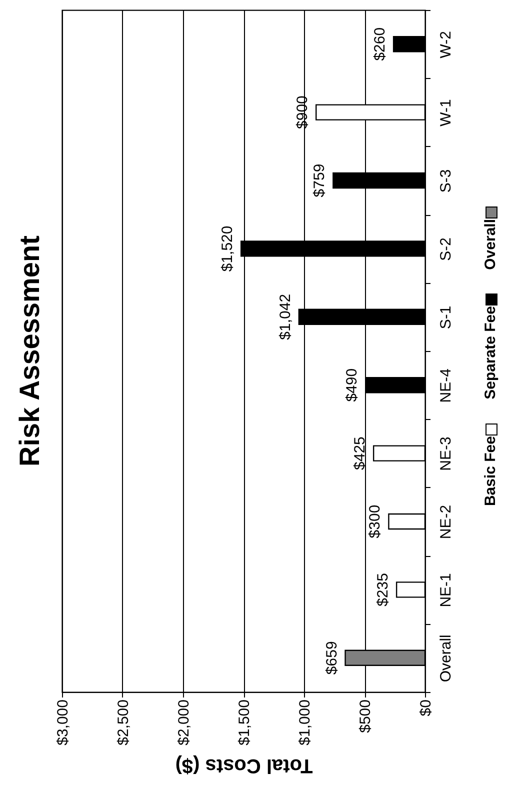 The image size is (506, 803). I want to click on x-tick-label: $500, so click(365, 716).